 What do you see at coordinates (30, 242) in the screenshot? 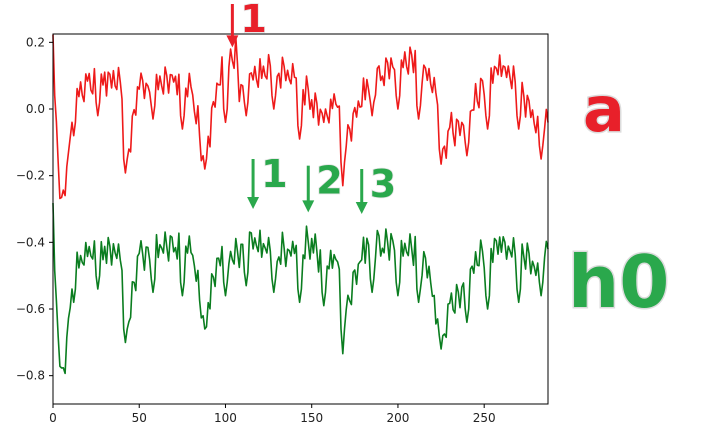
I see `y-tick-label: −0.4` at bounding box center [30, 242].